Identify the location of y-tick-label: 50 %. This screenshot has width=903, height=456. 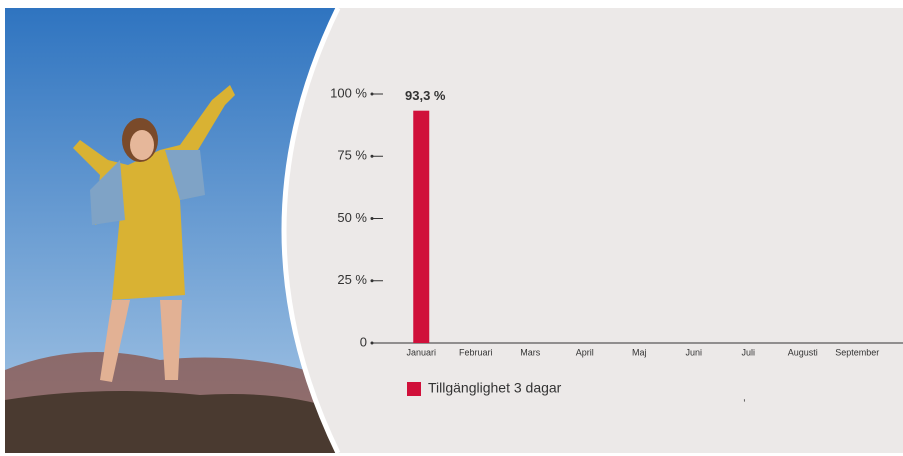
(352, 217).